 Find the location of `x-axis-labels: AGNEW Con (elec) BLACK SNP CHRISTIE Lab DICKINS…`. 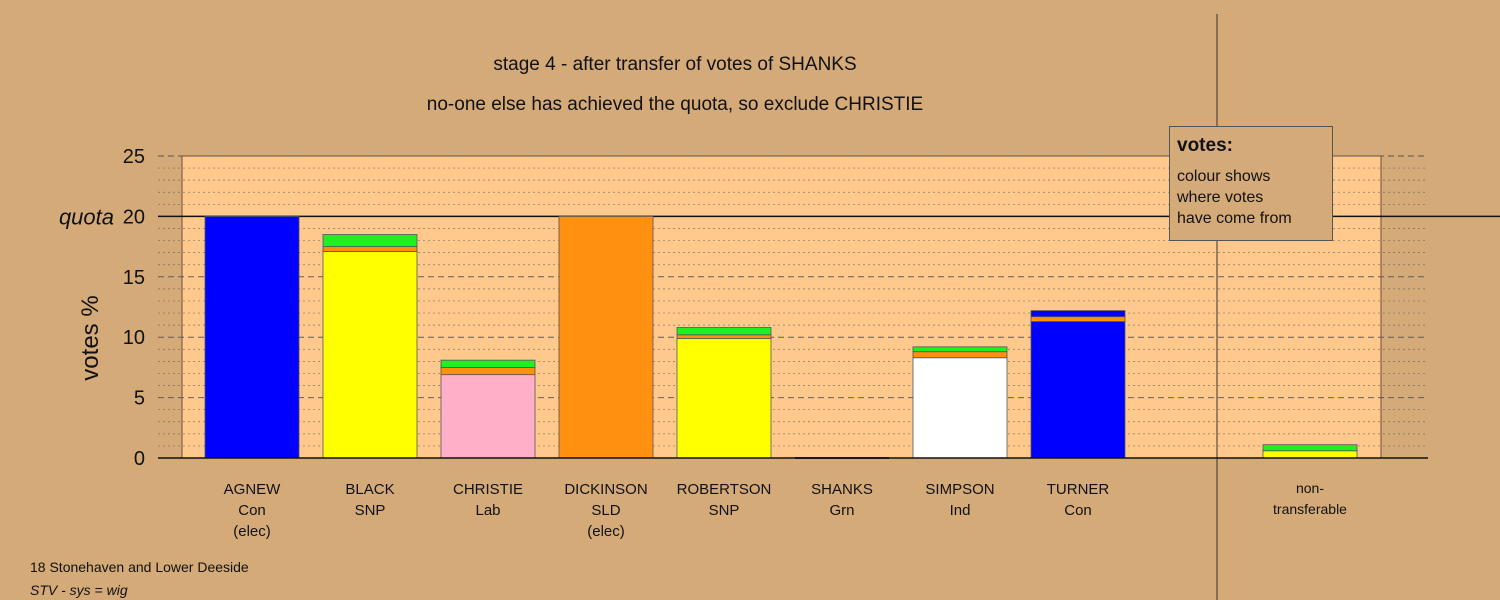

x-axis-labels: AGNEW Con (elec) BLACK SNP CHRISTIE Lab DICKINS… is located at coordinates (786, 510).